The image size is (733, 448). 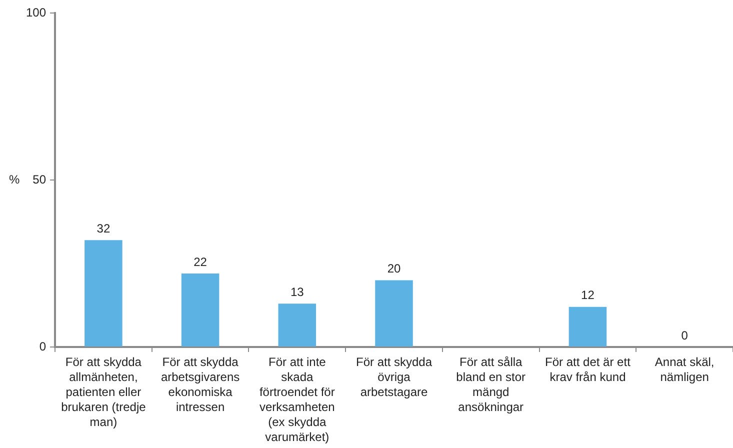 I want to click on x-tick-label: För att skydda arbetsgivarens ekonomiska intressen, so click(x=200, y=384).